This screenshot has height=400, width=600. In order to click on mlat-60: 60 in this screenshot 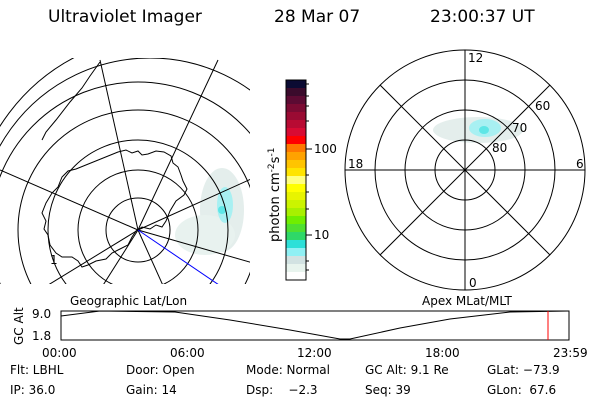, I will do `click(542, 106)`.